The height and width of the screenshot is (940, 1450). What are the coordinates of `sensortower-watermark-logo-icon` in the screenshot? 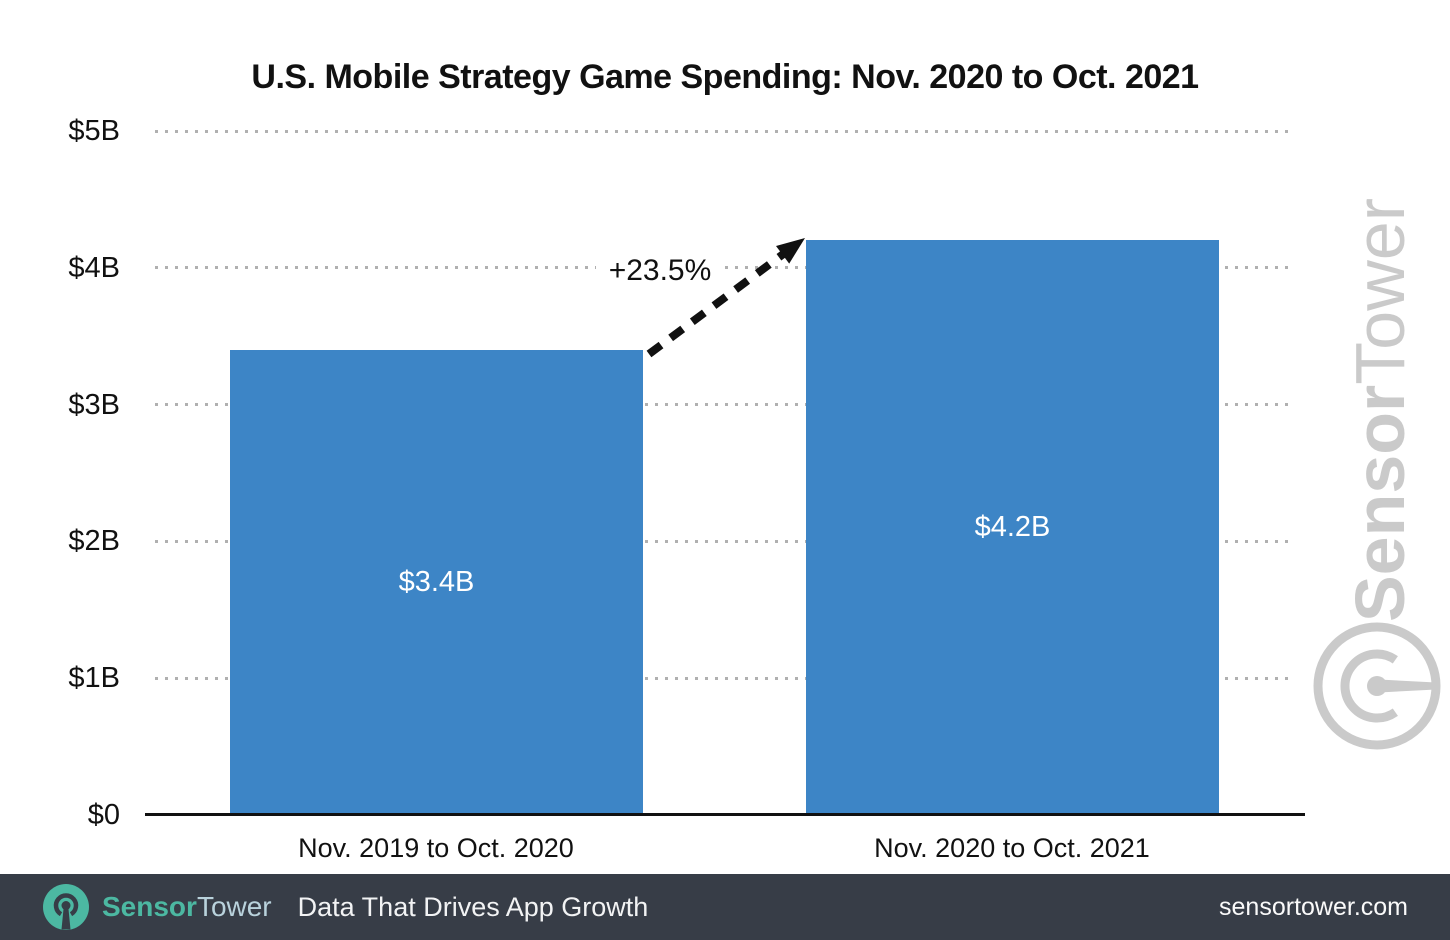 It's located at (1377, 686).